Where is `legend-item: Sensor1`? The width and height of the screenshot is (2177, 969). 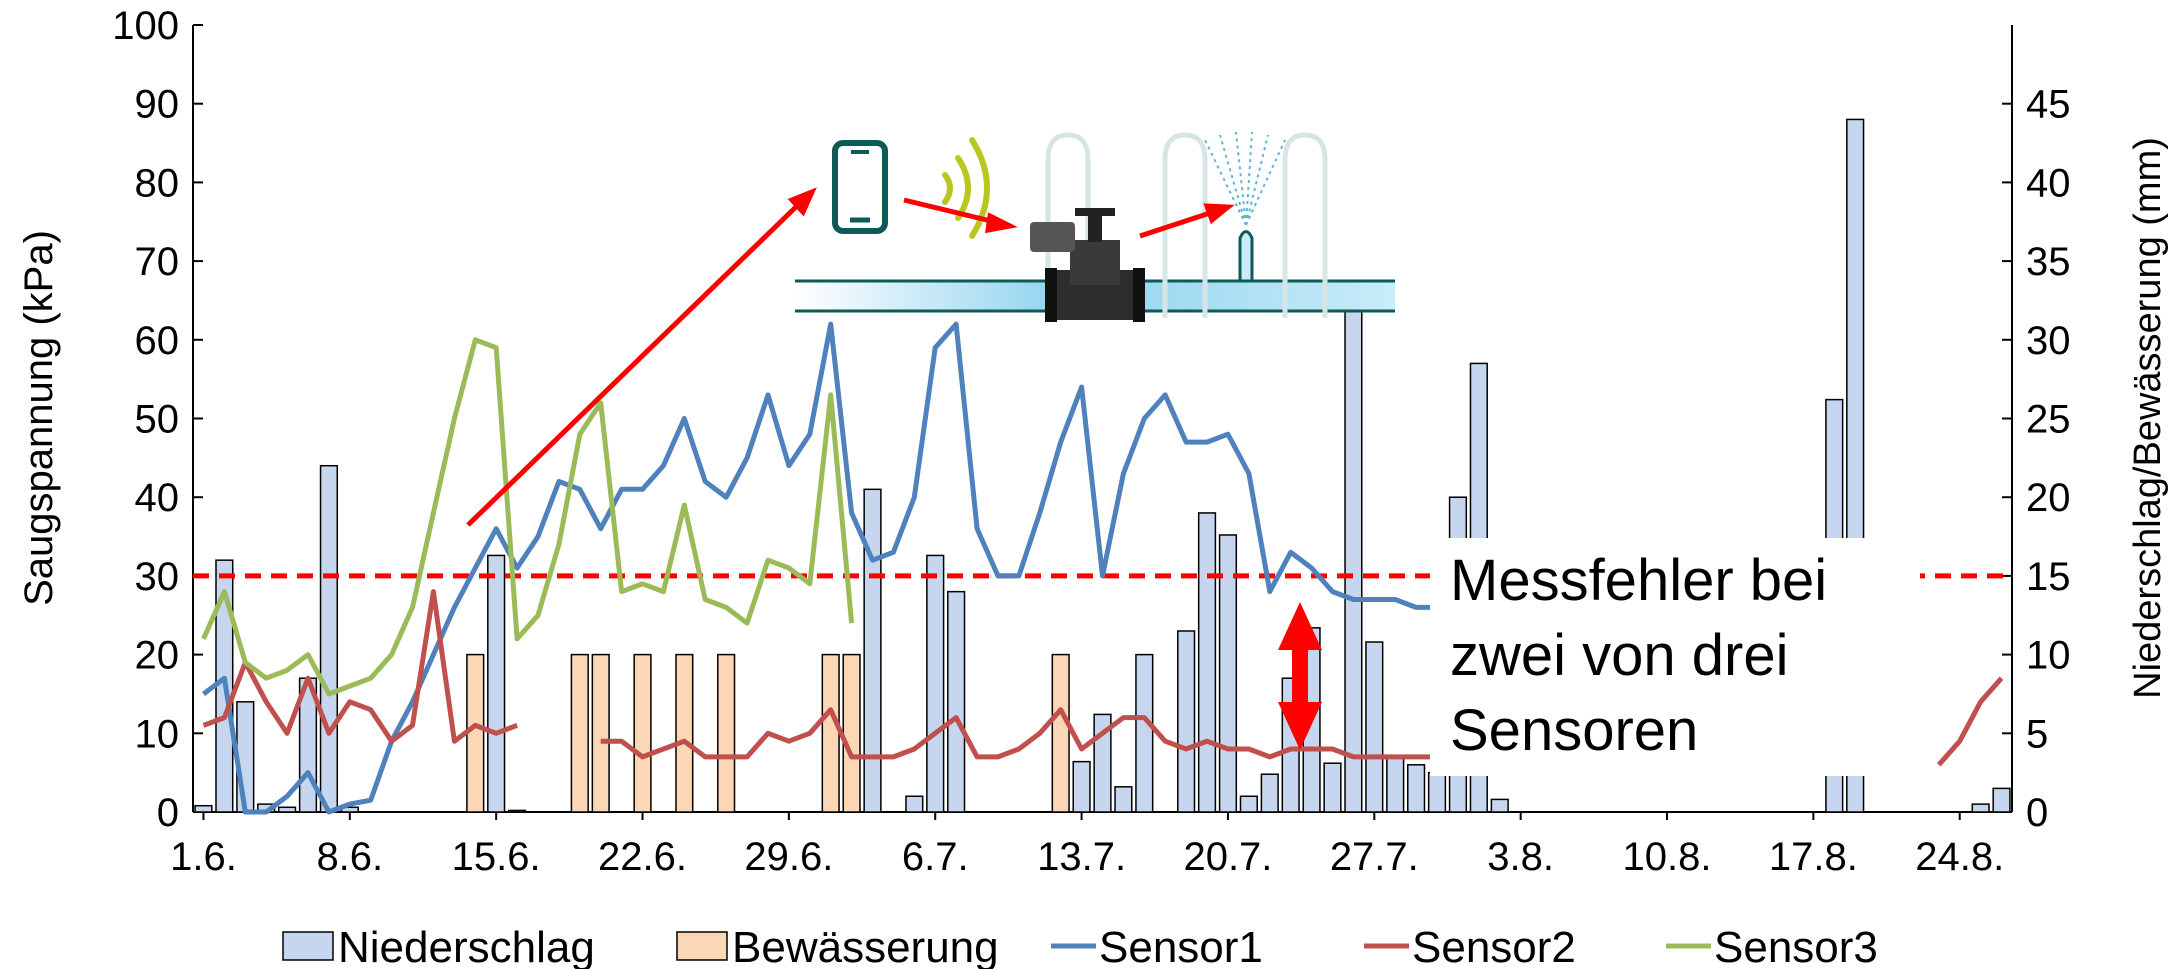 legend-item: Sensor1 is located at coordinates (1157, 946).